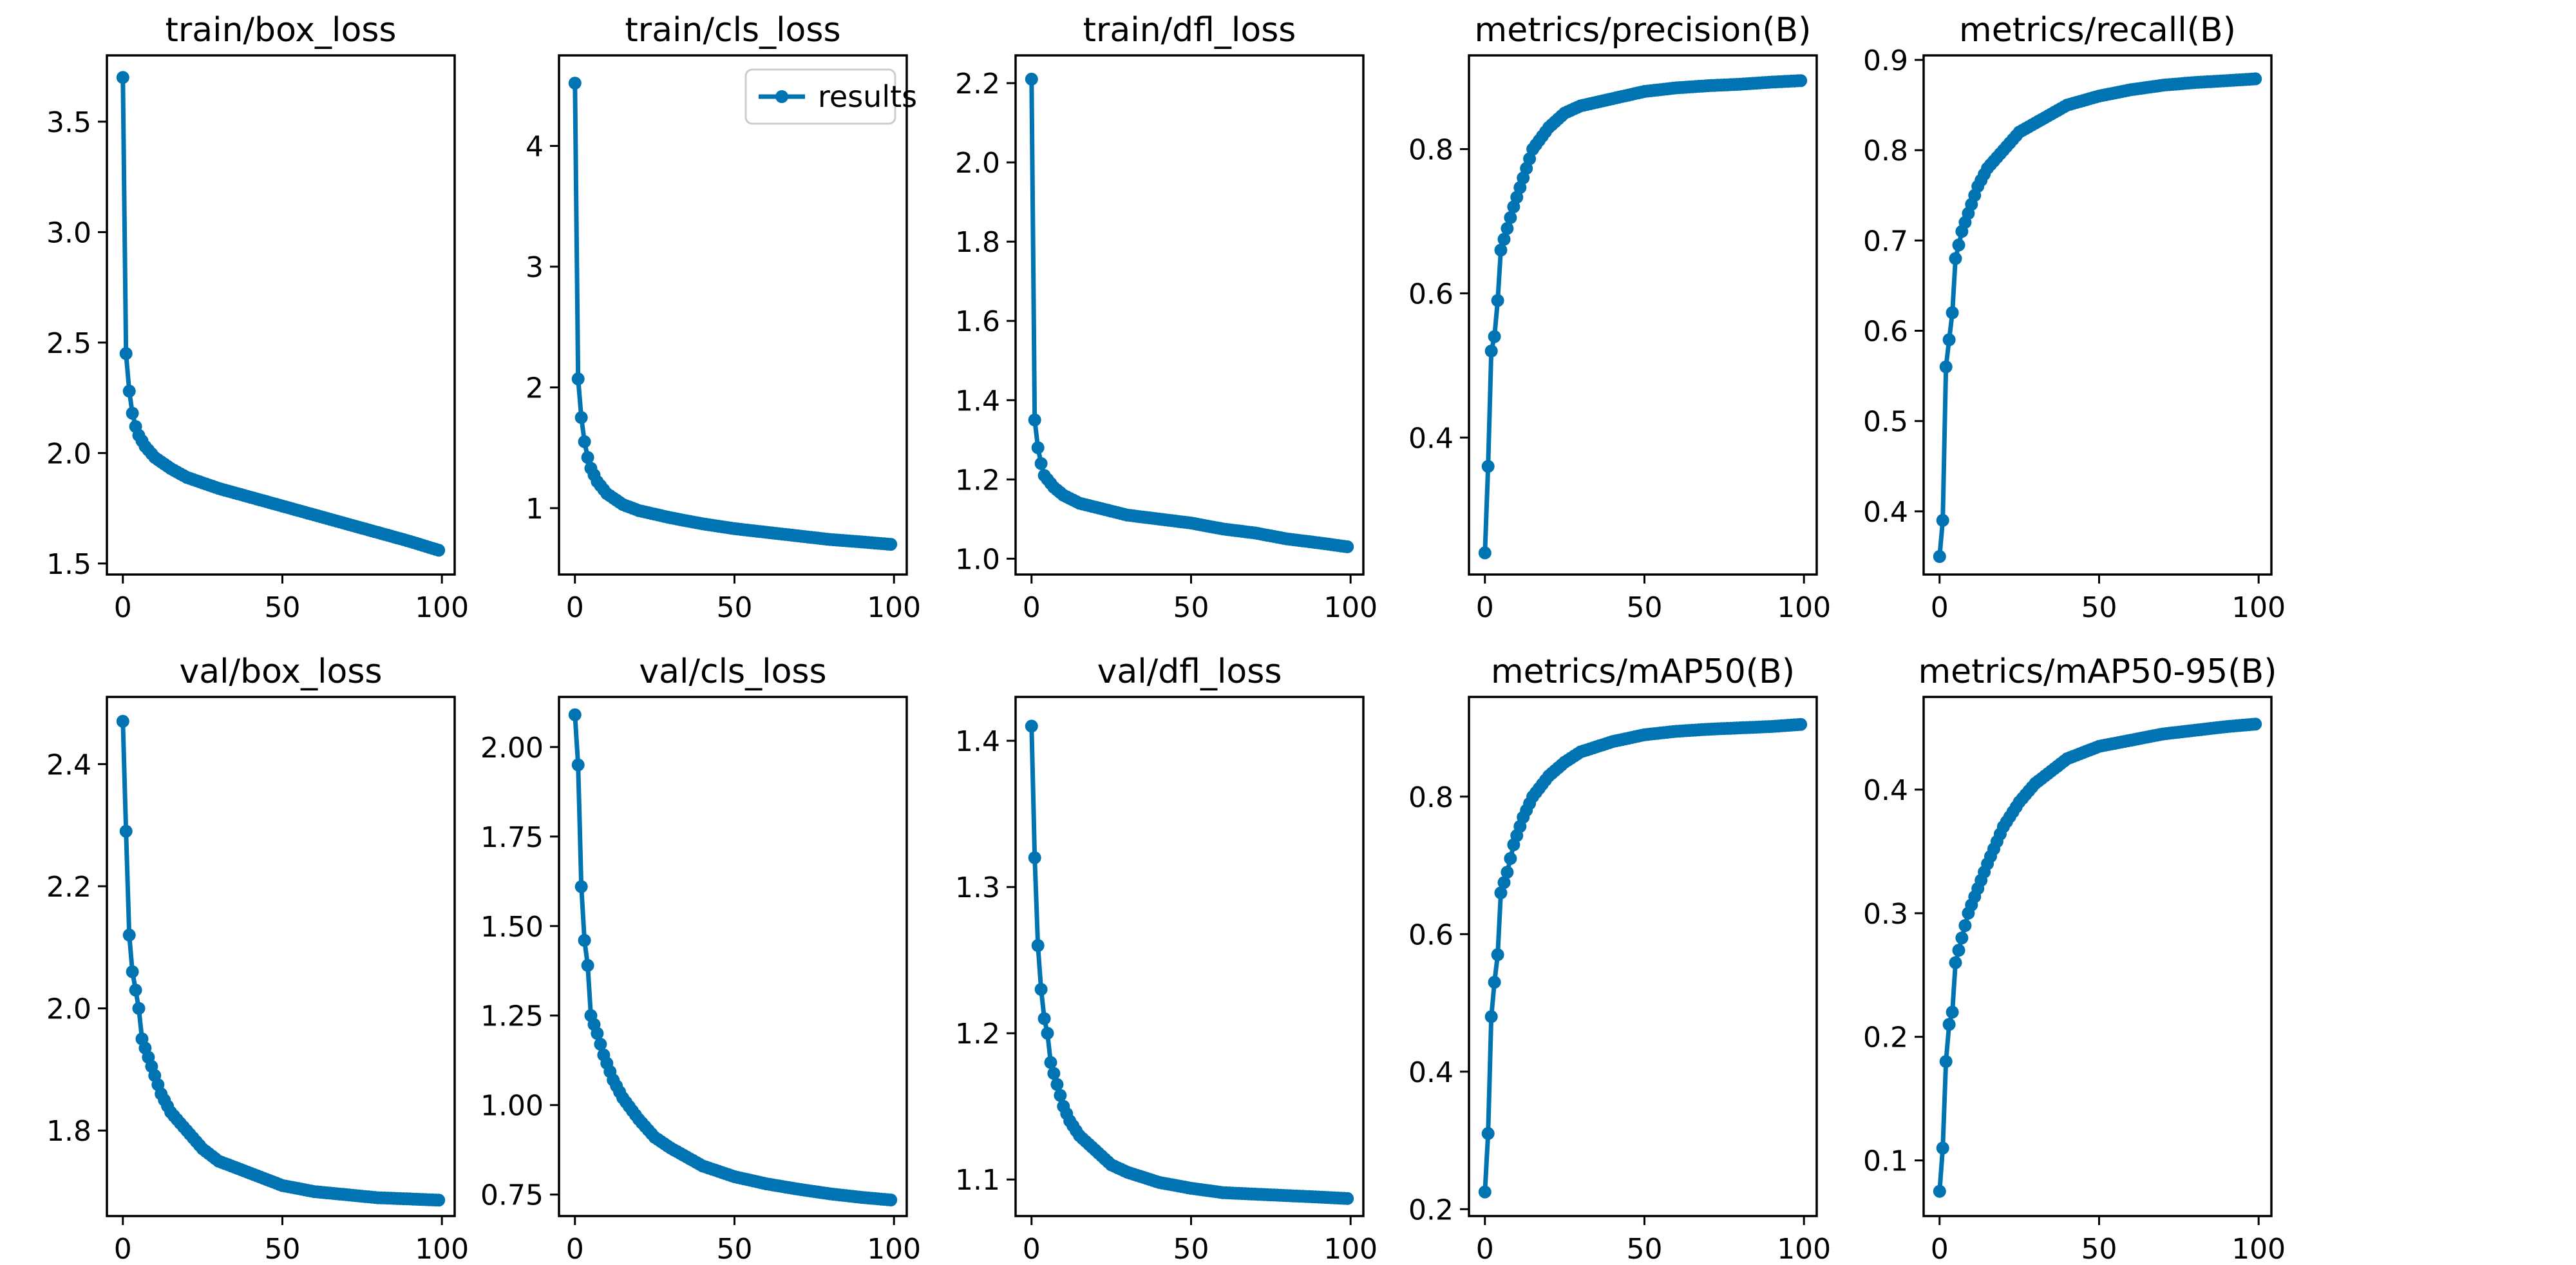  What do you see at coordinates (2097, 30) in the screenshot?
I see `panel-title: metrics/recall(B)` at bounding box center [2097, 30].